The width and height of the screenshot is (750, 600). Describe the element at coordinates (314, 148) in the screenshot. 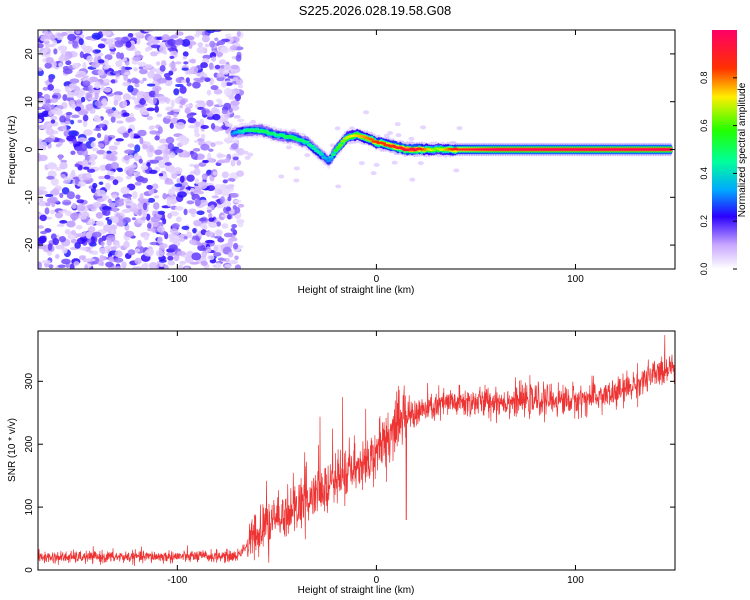

I see `signal-blob` at that location.